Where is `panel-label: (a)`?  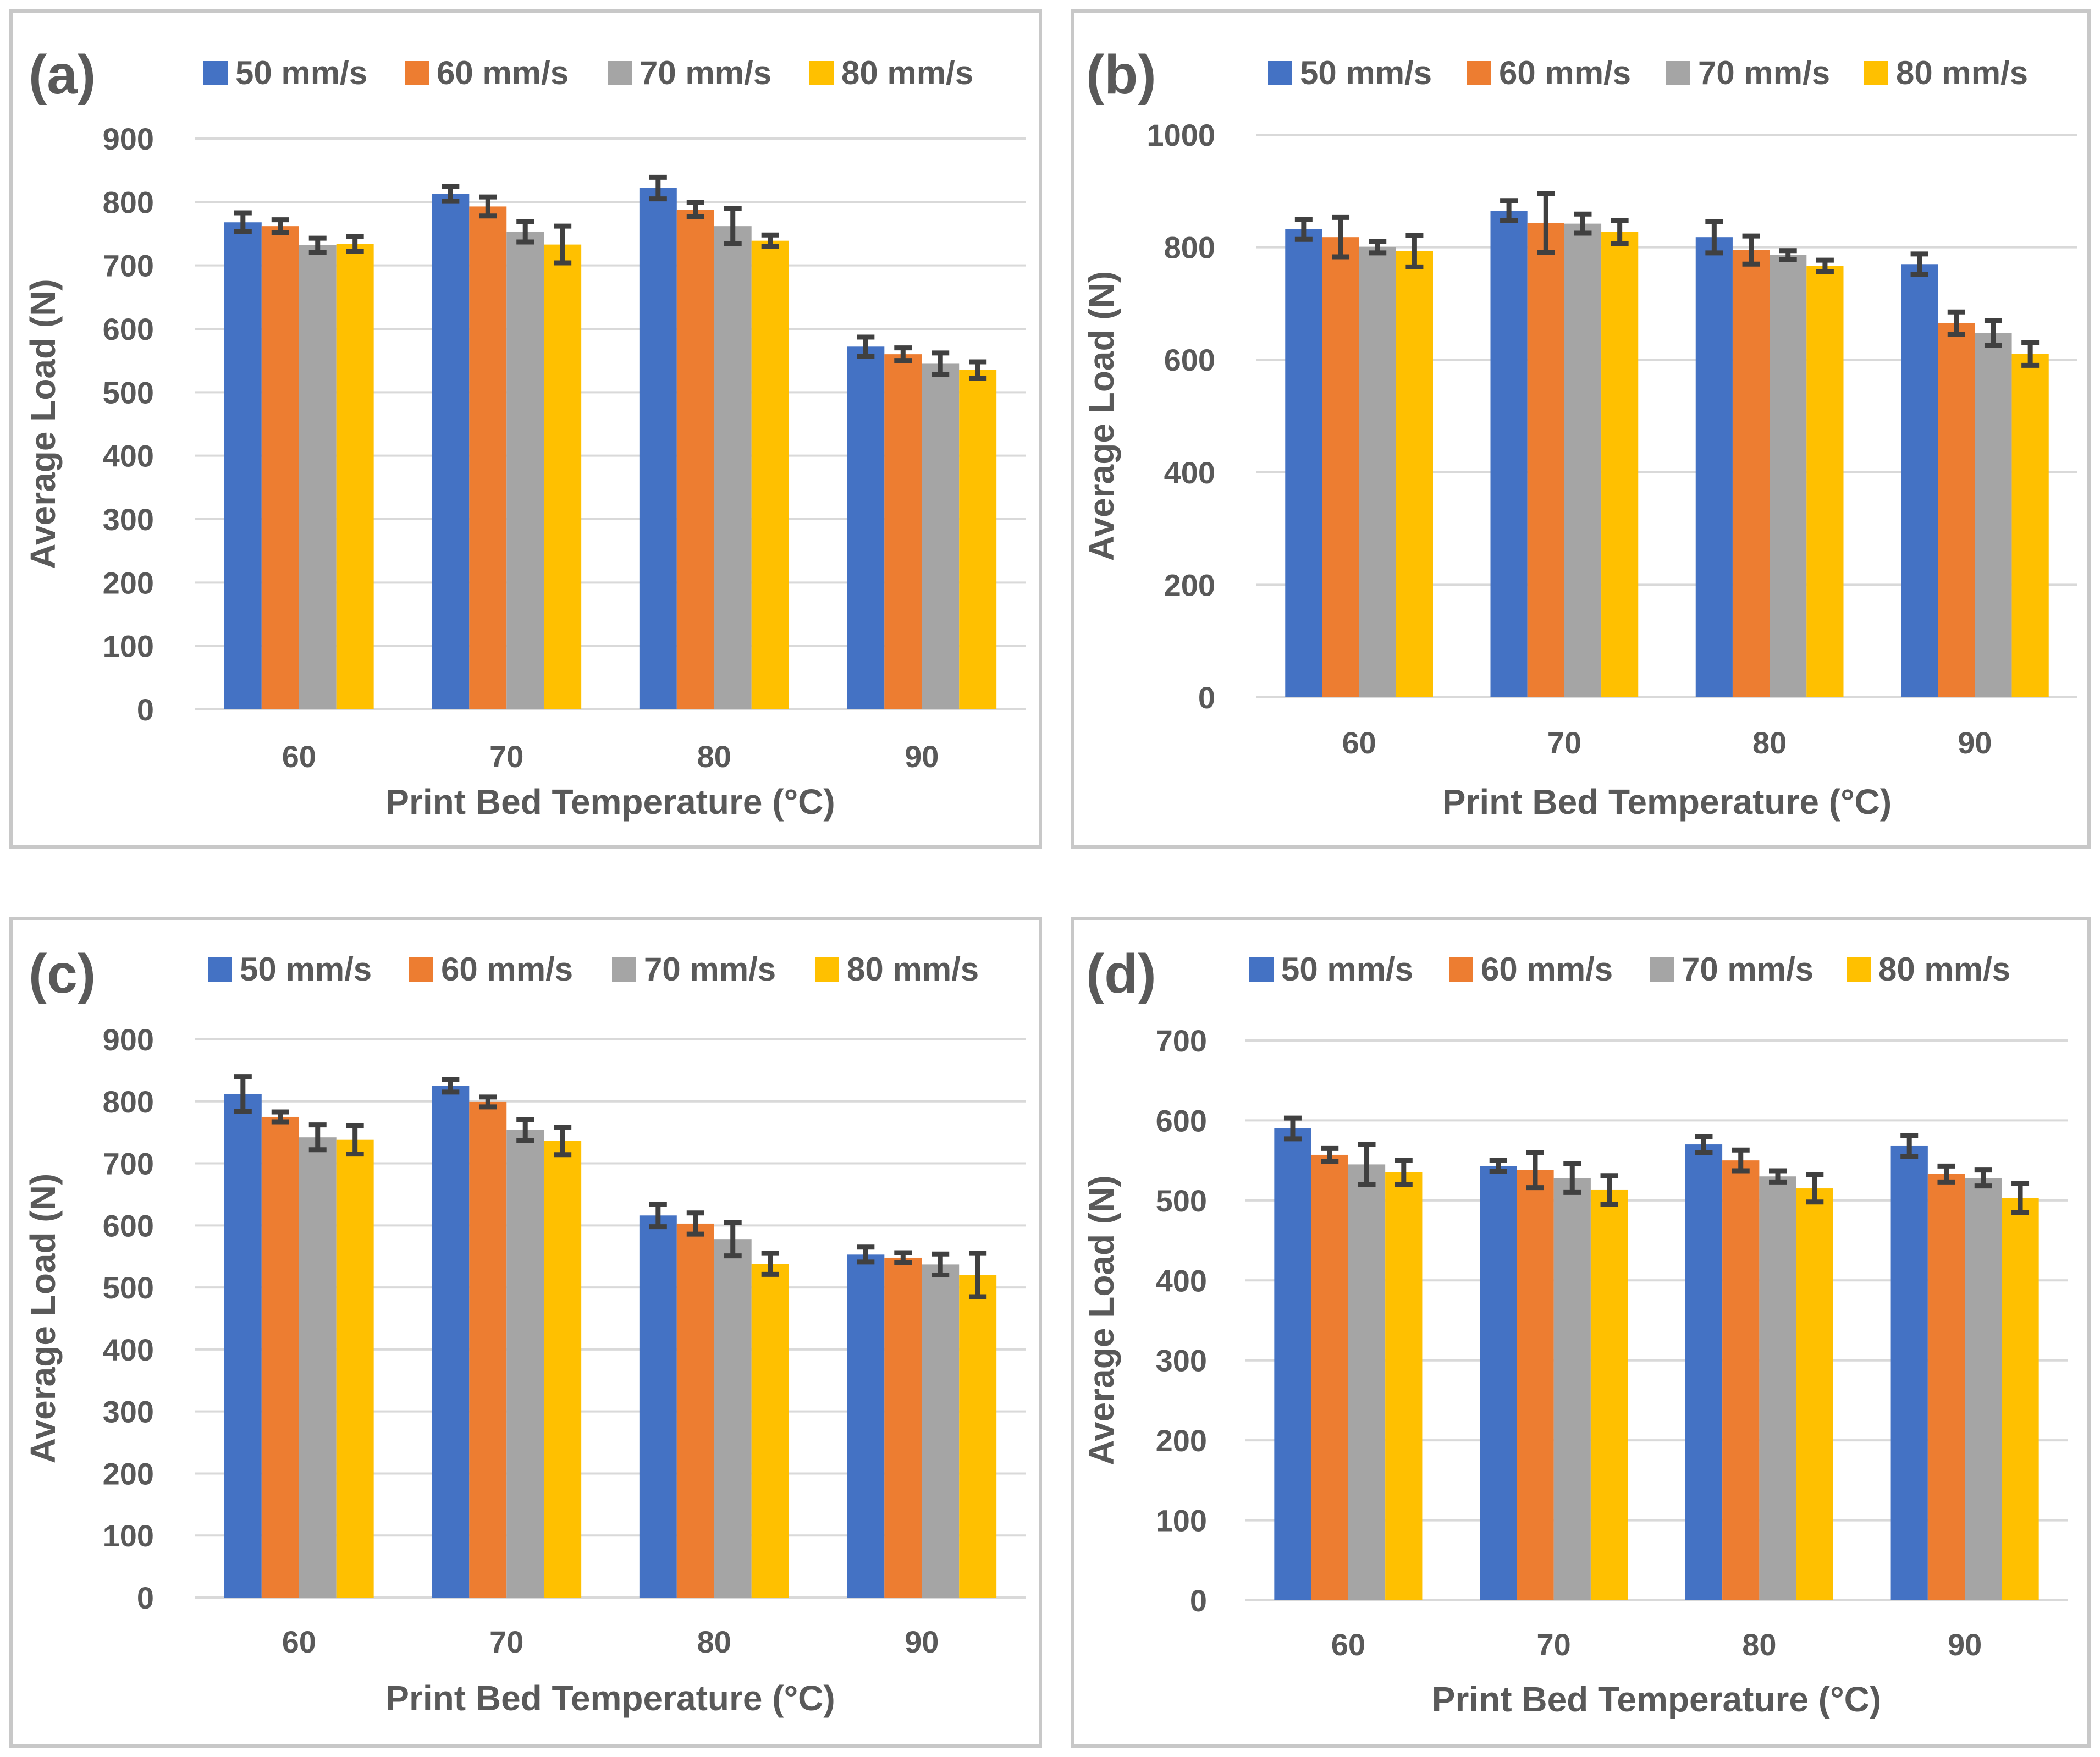
panel-label: (a) is located at coordinates (62, 75).